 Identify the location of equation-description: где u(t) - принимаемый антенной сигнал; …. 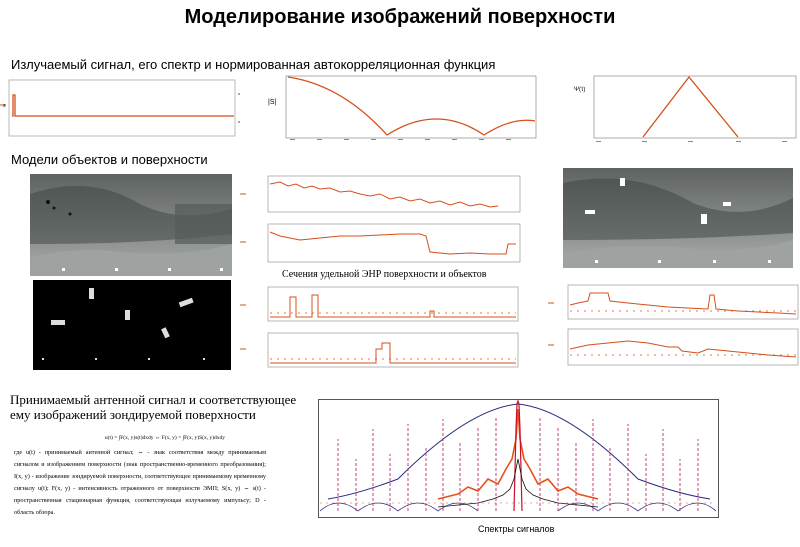
(140, 482).